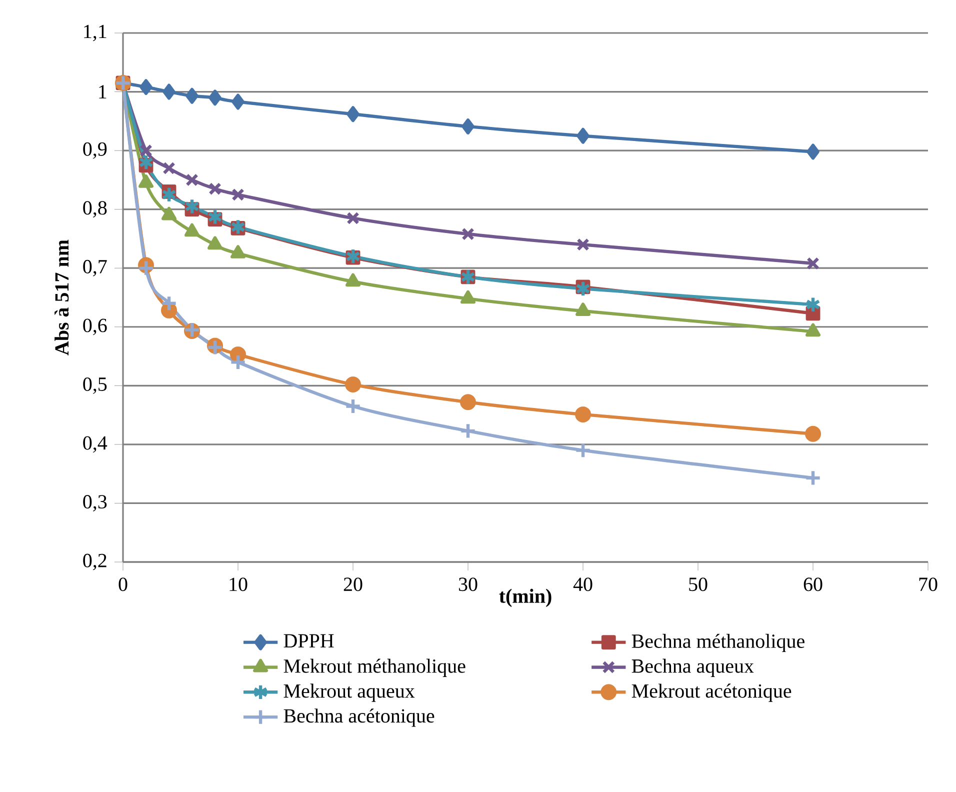  Describe the element at coordinates (928, 585) in the screenshot. I see `x-tick-label: 70` at that location.